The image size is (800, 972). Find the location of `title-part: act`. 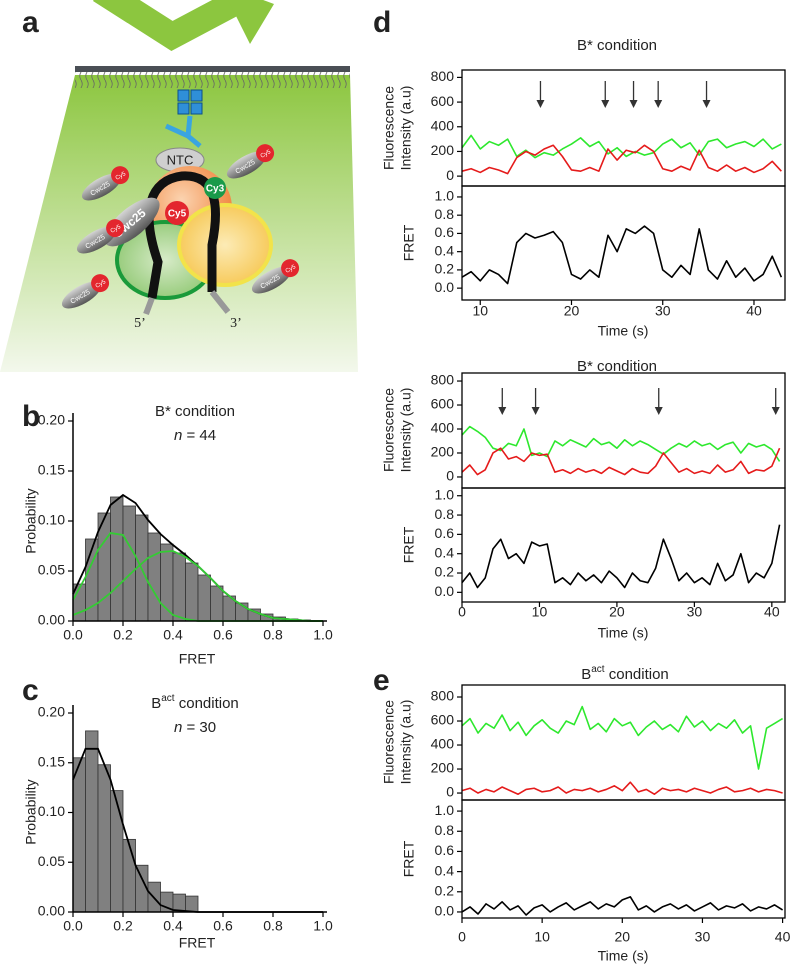

title-part: act is located at coordinates (168, 698).